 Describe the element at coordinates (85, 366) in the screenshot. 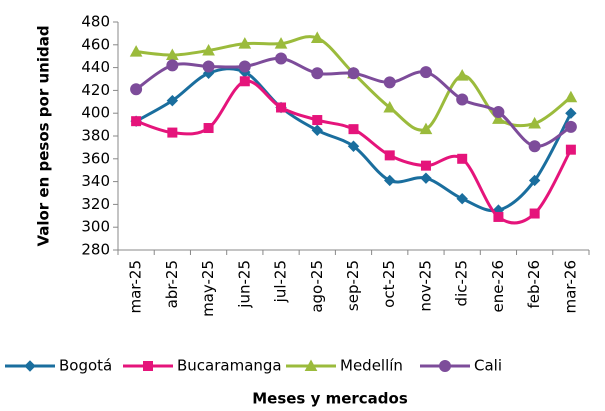

I see `legend-label: Bogotá` at that location.